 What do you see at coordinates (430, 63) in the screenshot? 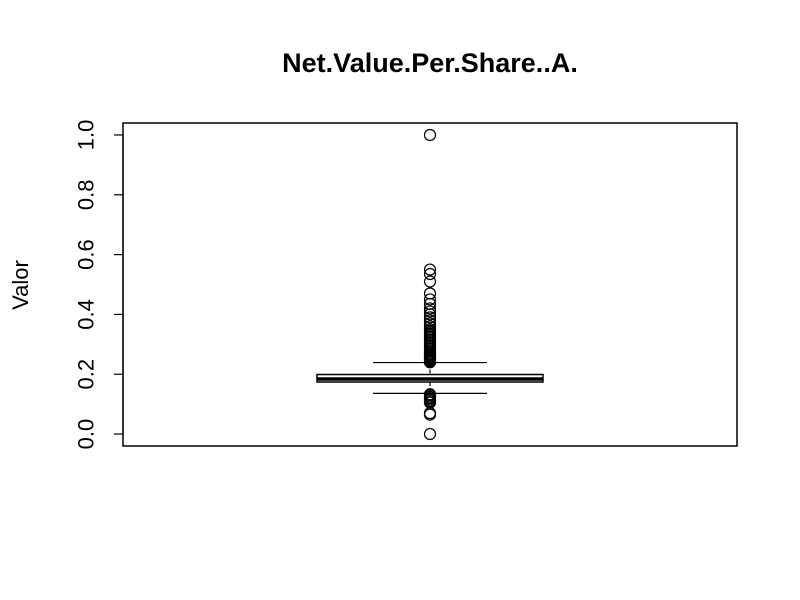
I see `chart-title: Net.Value.Per.Share..A.` at bounding box center [430, 63].